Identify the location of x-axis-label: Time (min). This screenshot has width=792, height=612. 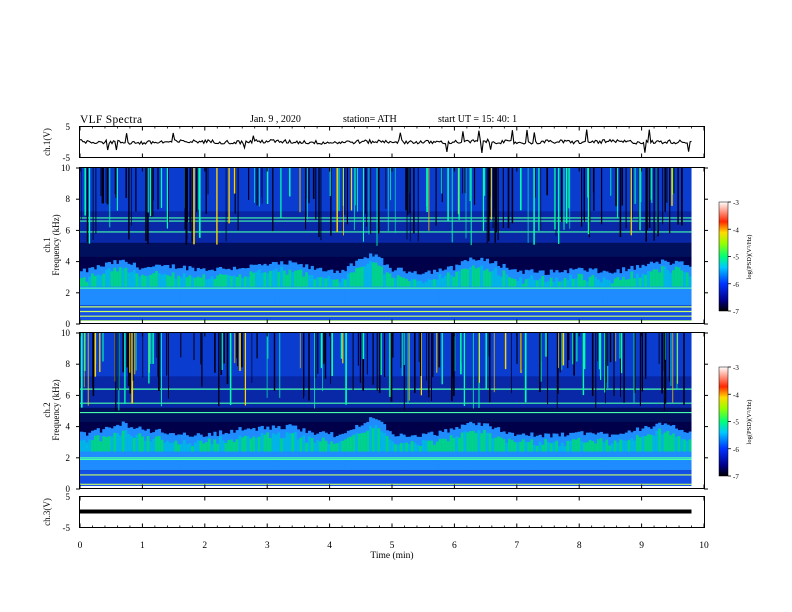
(391, 555).